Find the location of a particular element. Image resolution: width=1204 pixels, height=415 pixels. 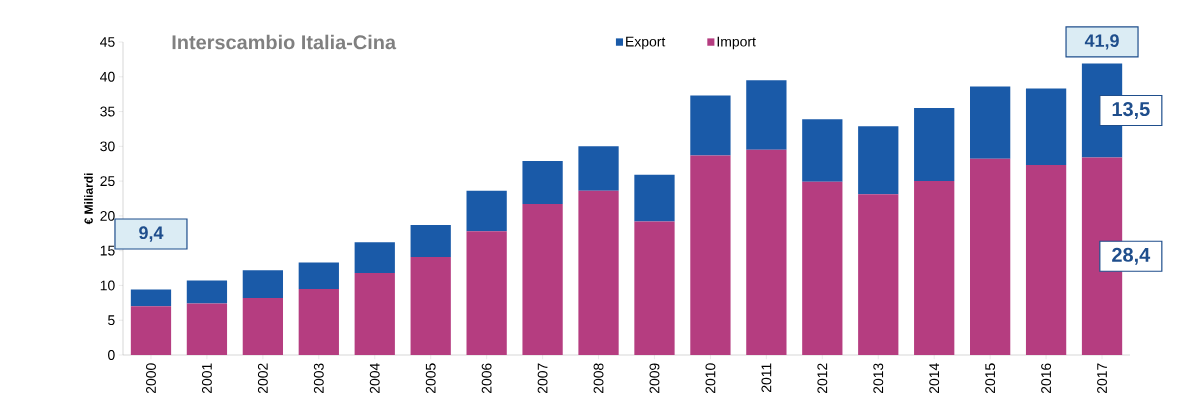

x-tick-label: 2001 is located at coordinates (206, 378).